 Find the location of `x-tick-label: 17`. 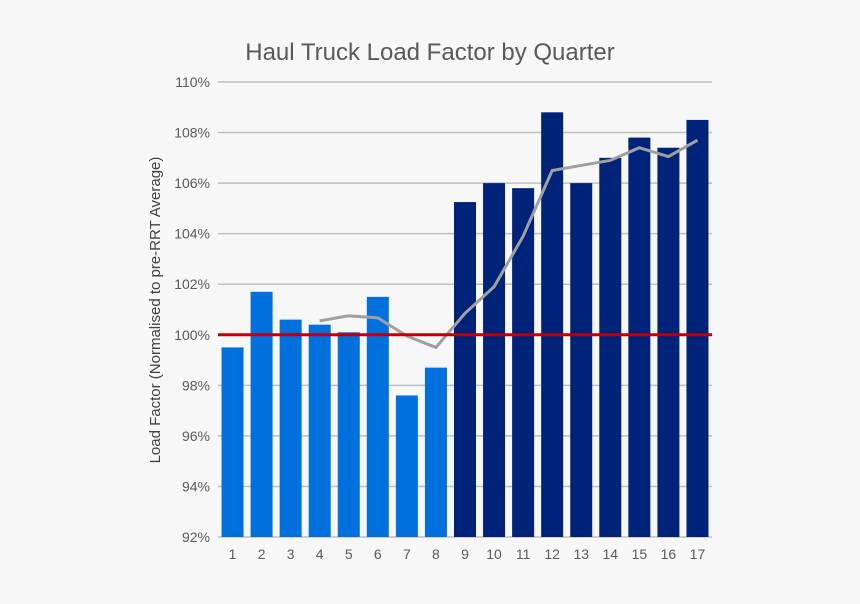

x-tick-label: 17 is located at coordinates (698, 554).